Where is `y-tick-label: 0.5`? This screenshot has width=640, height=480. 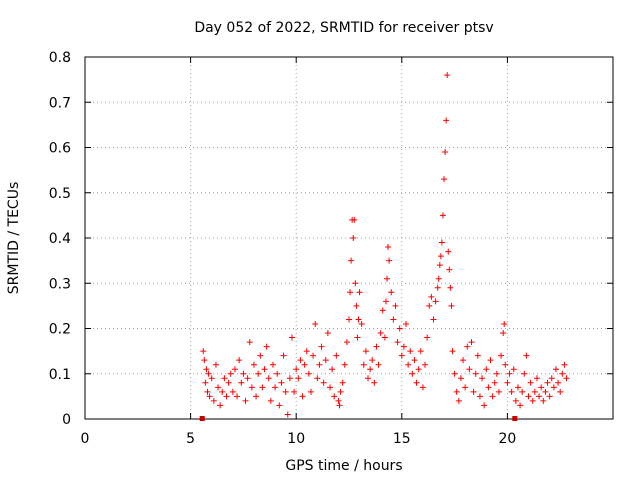
y-tick-label: 0.5 is located at coordinates (60, 194).